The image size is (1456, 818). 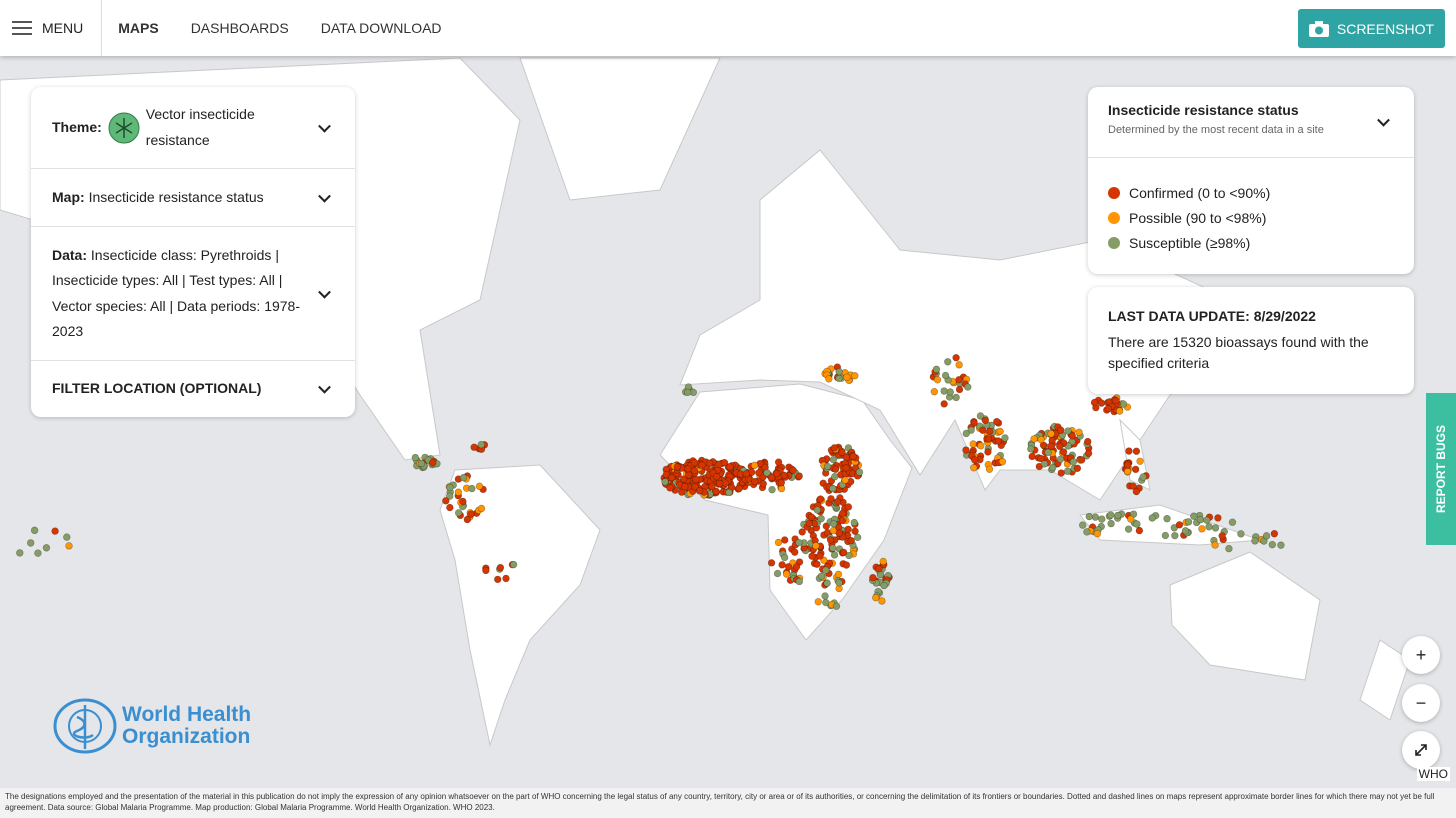 I want to click on zoom-in: +, so click(x=1421, y=655).